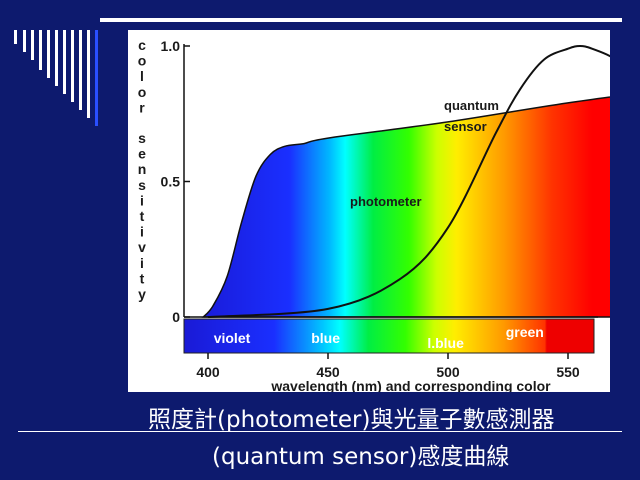 The height and width of the screenshot is (480, 640). I want to click on caption-line-2: (quantum sensor)感度曲線, so click(361, 457).